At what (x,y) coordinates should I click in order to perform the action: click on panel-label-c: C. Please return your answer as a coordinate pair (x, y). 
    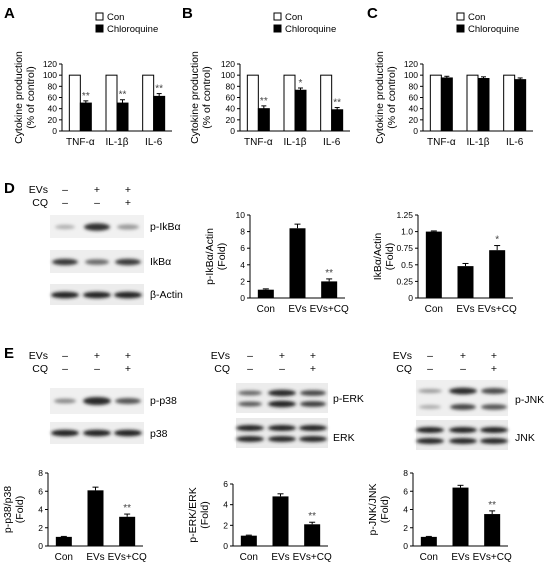
    Looking at the image, I should click on (372, 13).